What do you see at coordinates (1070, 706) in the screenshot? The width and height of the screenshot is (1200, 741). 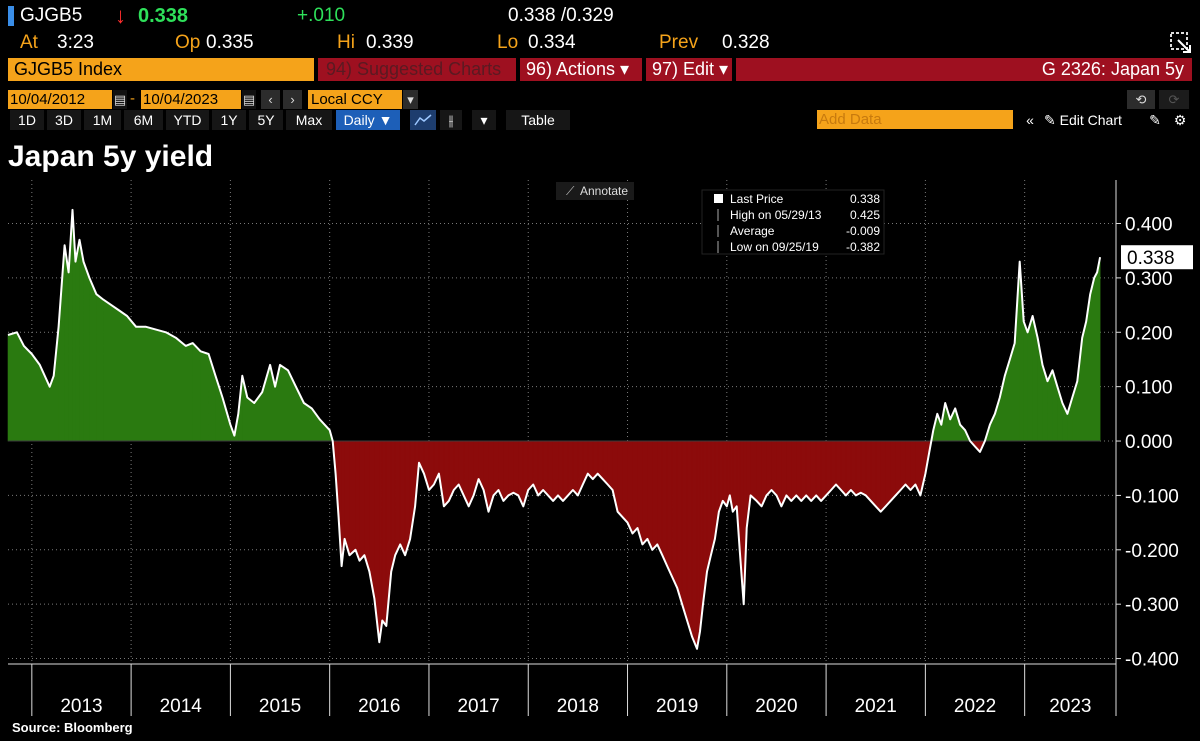 I see `x-tick-label: 2023` at bounding box center [1070, 706].